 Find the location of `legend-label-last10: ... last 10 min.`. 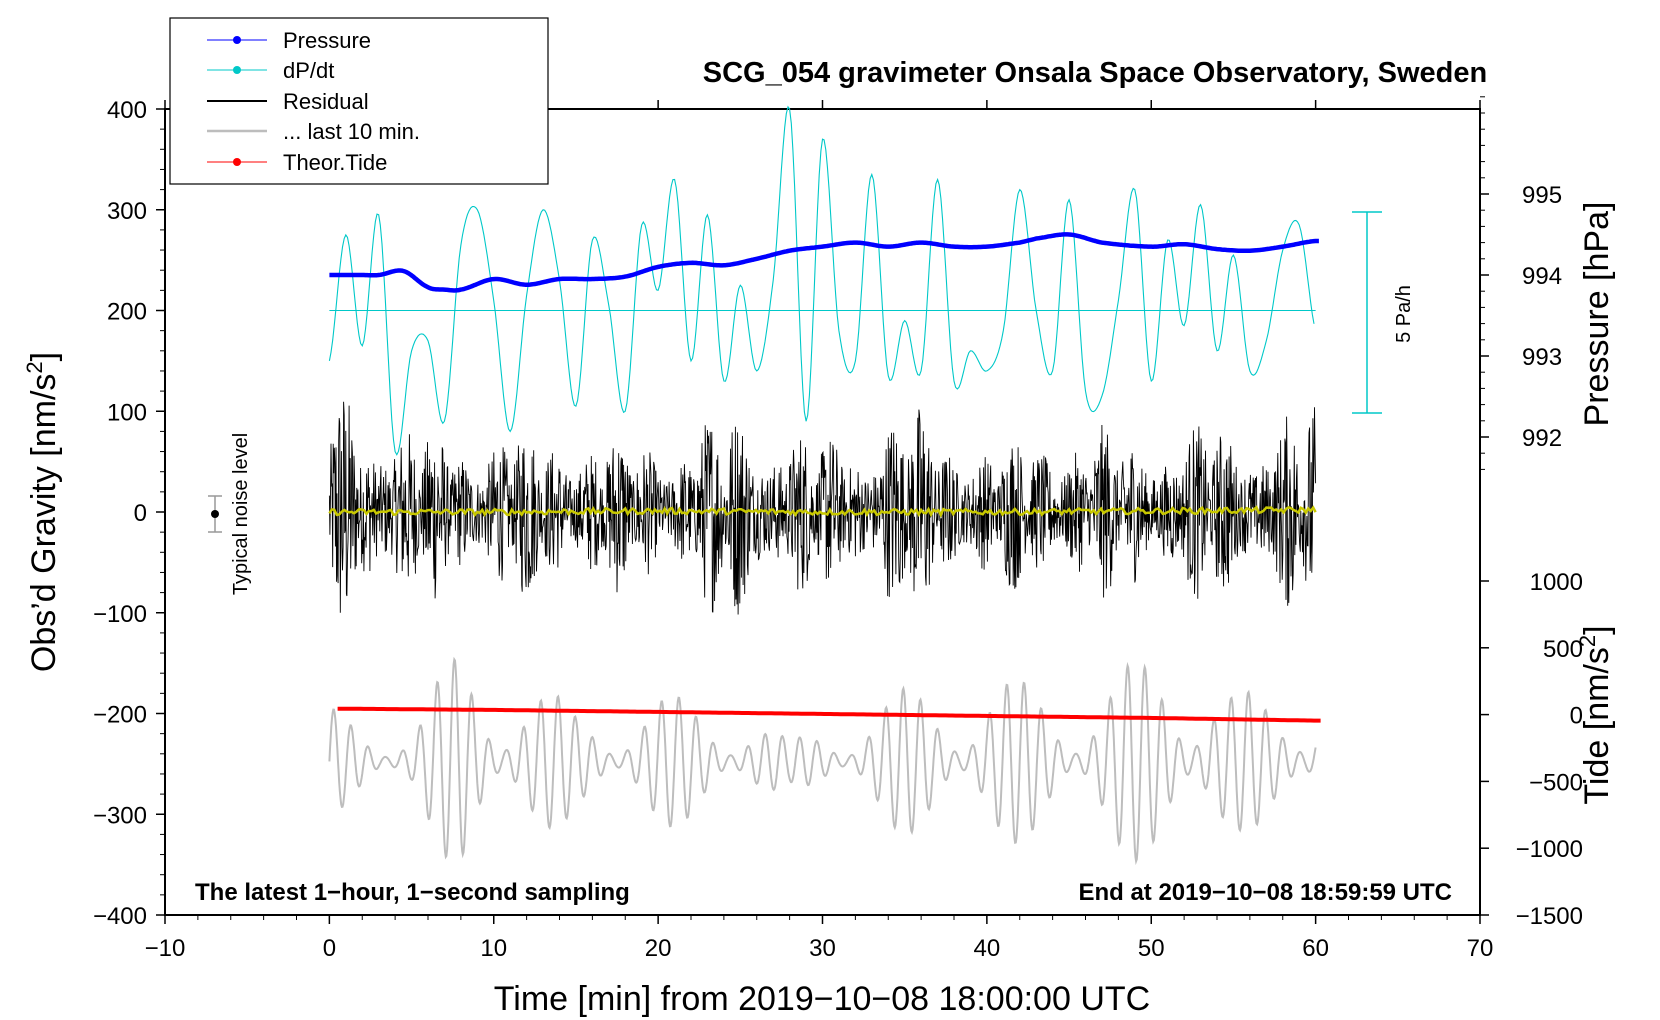

legend-label-last10: ... last 10 min. is located at coordinates (351, 131).